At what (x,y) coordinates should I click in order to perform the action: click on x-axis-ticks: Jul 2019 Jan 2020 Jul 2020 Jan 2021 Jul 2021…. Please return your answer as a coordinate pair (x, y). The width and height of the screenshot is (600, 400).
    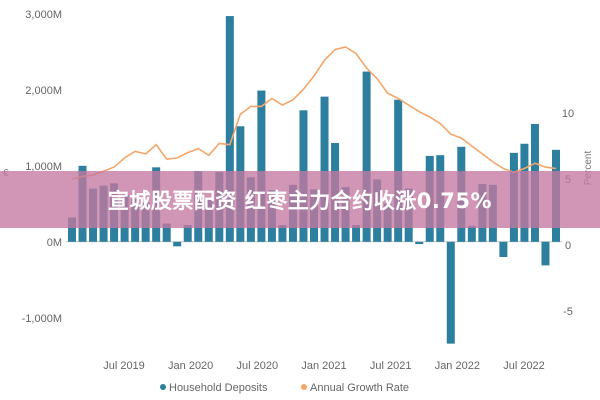
    Looking at the image, I should click on (324, 366).